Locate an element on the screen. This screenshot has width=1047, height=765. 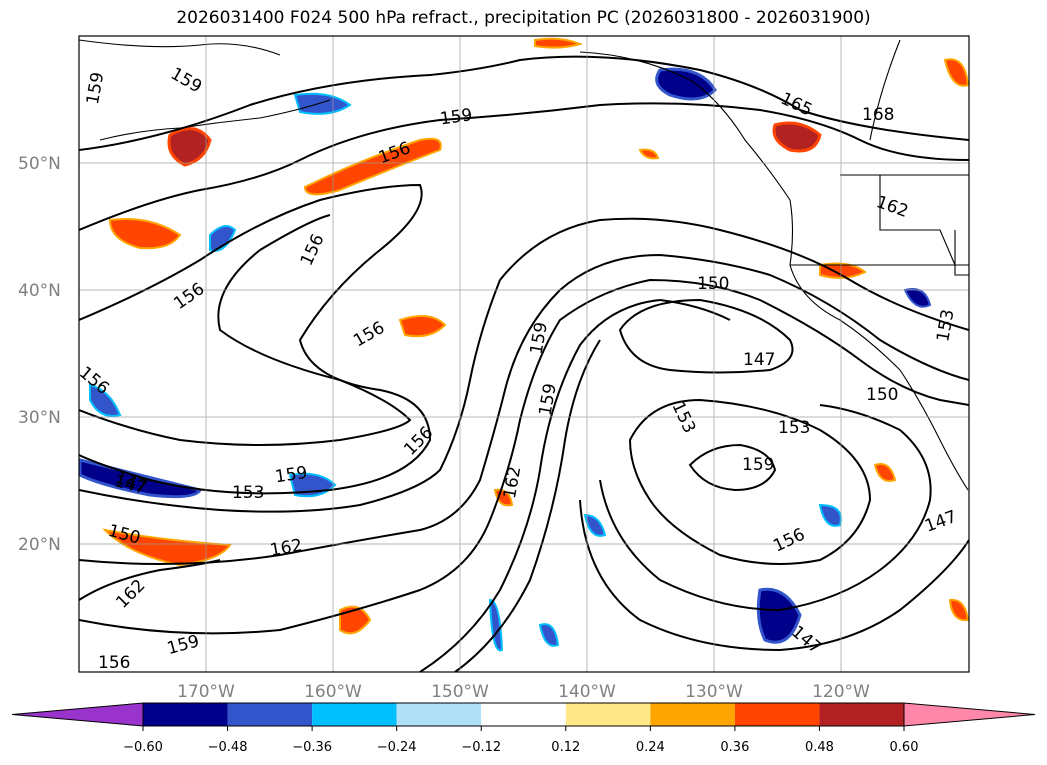
colorbar is located at coordinates (523, 714).